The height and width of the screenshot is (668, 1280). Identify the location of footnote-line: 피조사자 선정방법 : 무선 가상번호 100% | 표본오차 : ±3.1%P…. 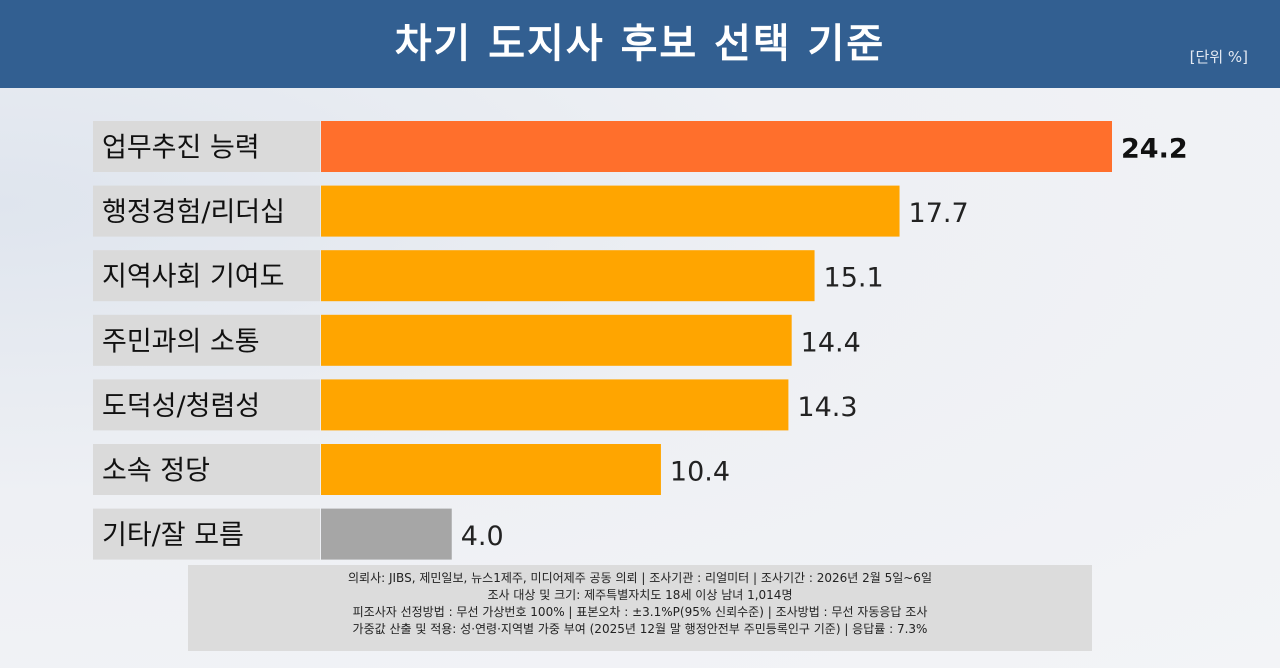
(640, 612).